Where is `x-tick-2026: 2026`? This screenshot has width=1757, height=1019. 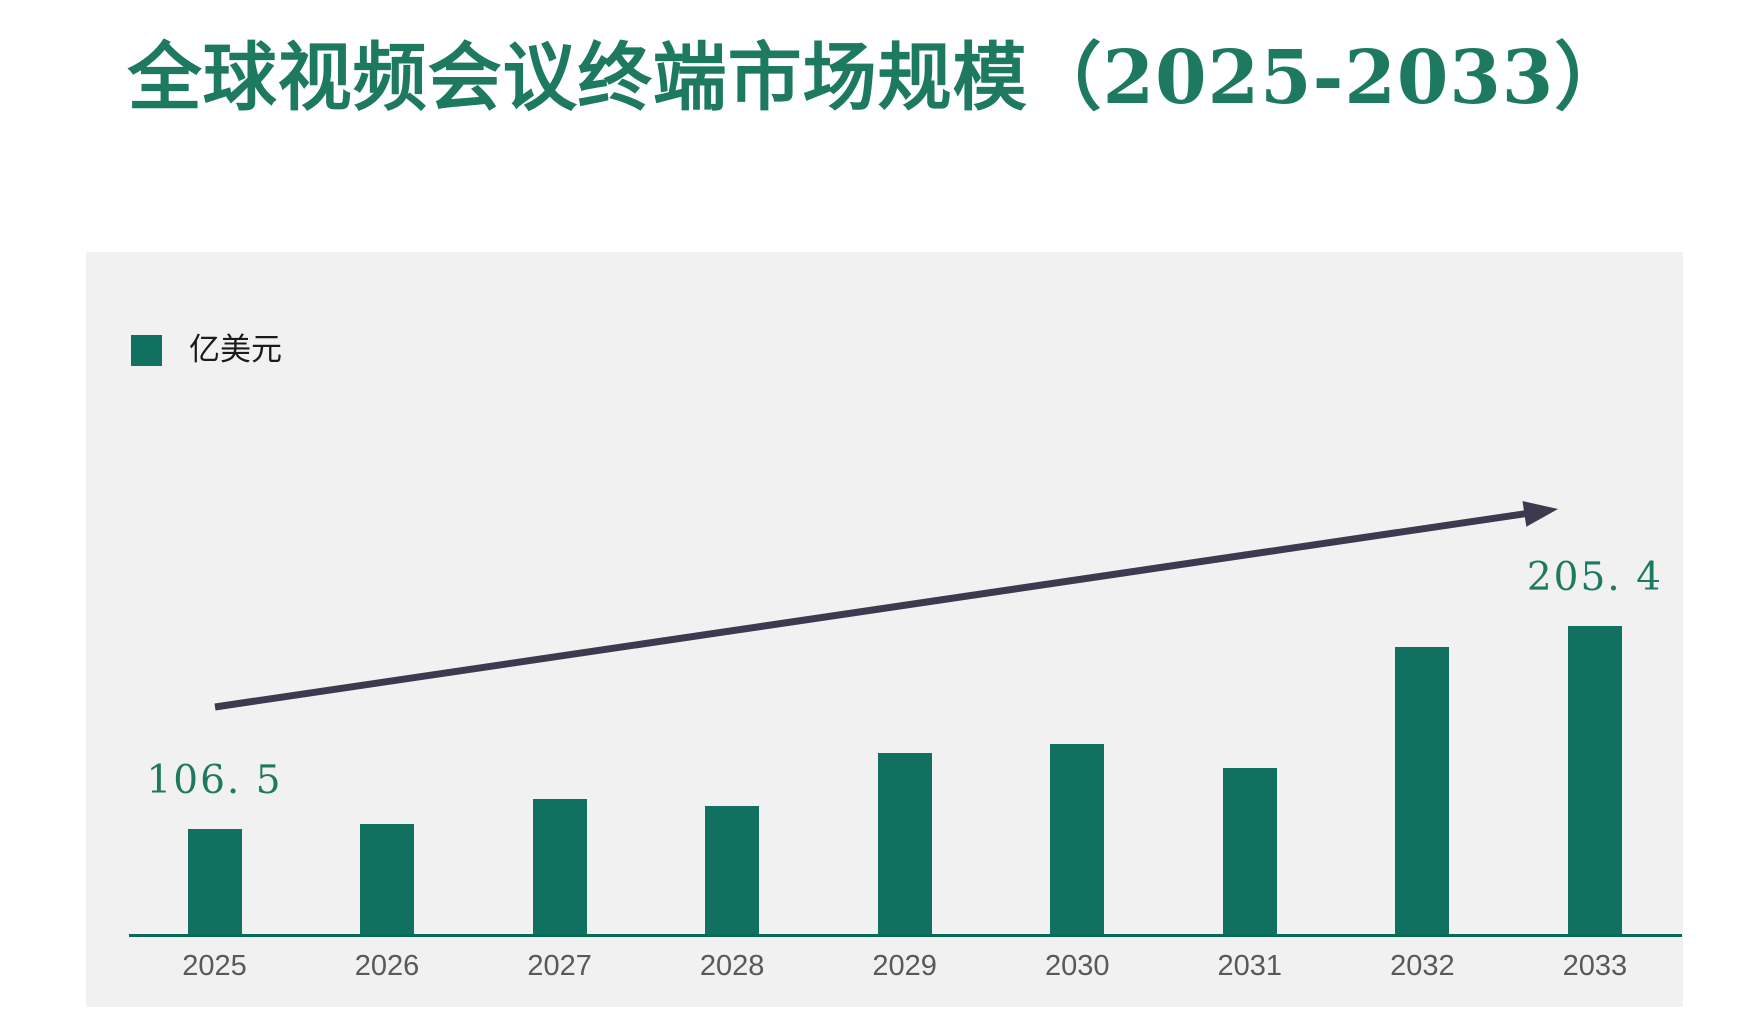 x-tick-2026: 2026 is located at coordinates (387, 966).